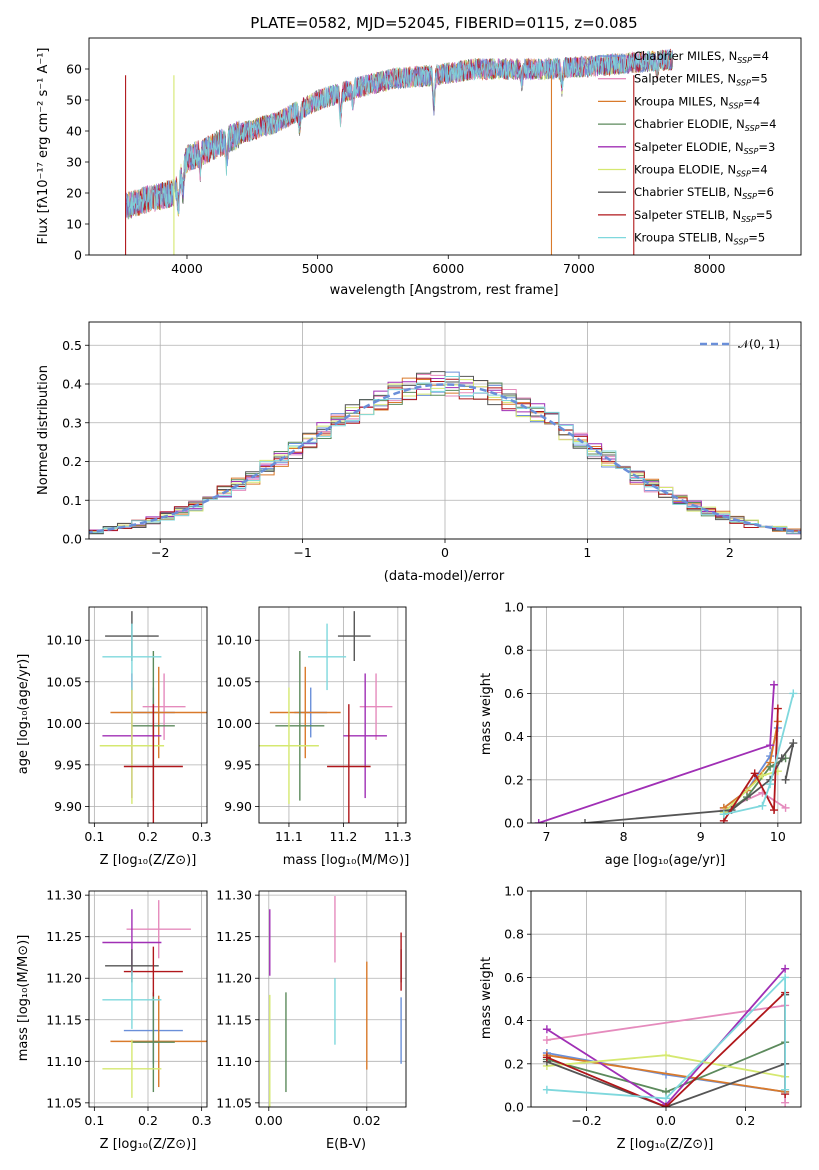  I want to click on residuals-ytick-label: 0.5, so click(72, 345).